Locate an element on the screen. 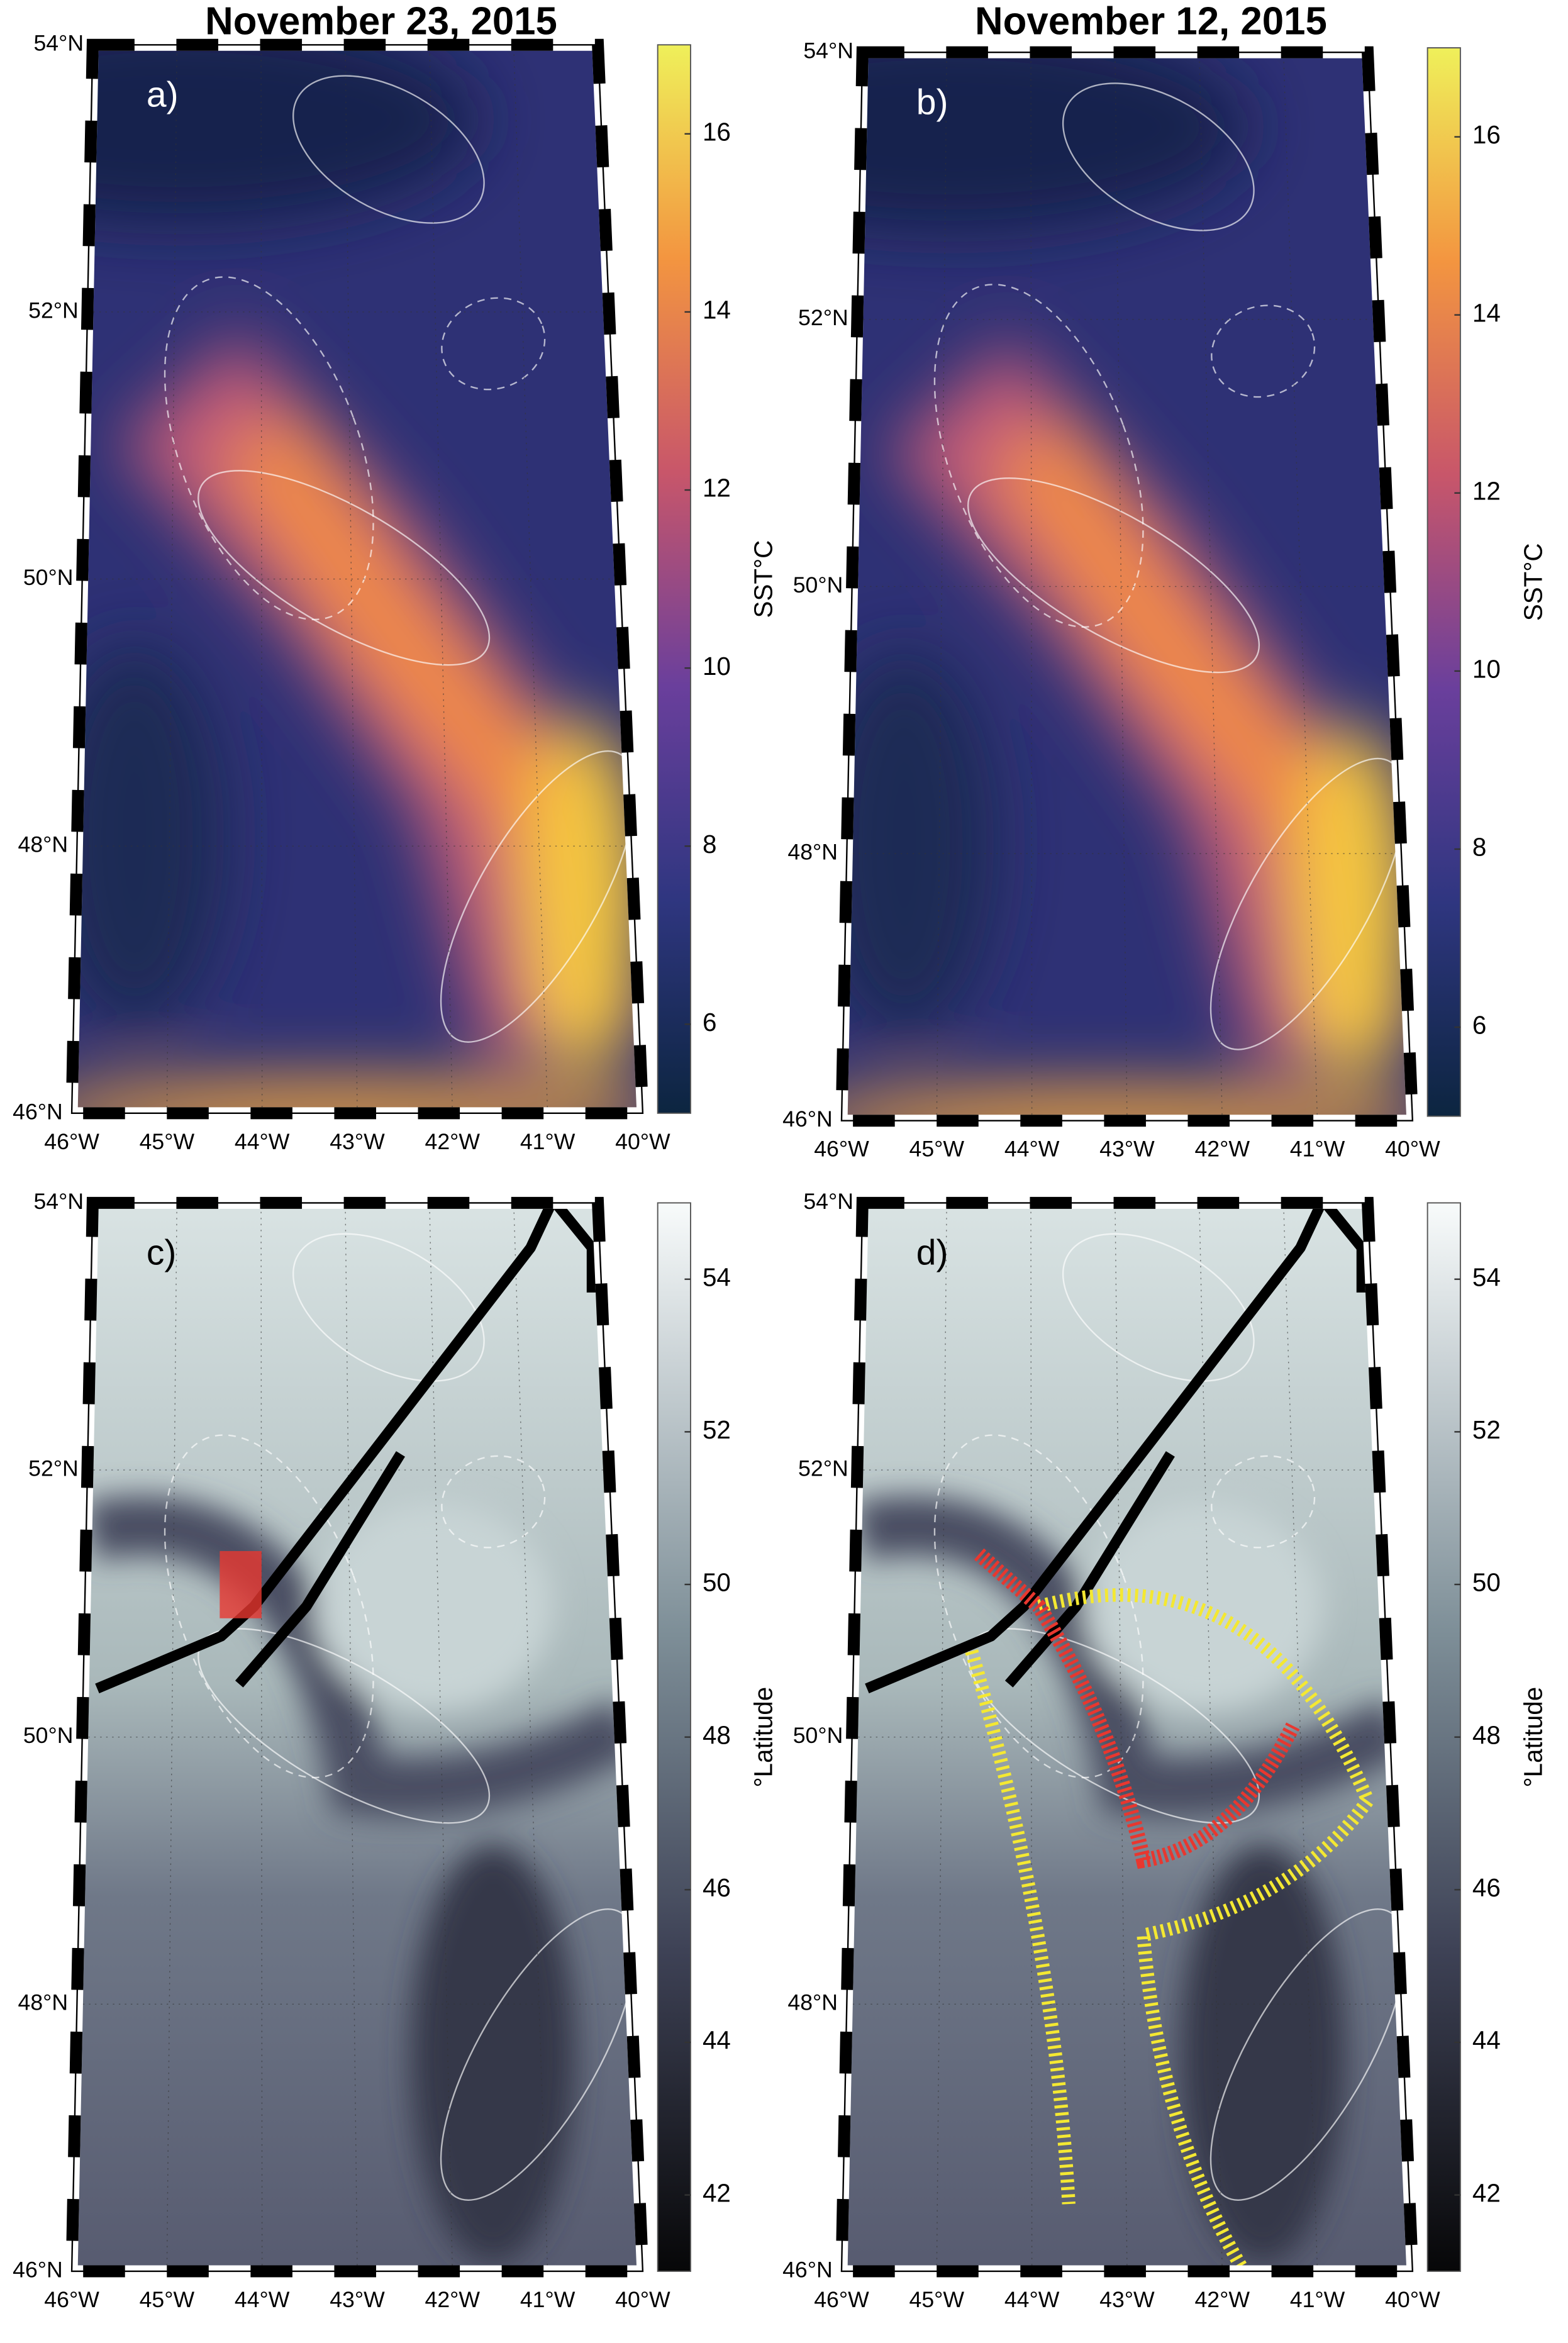 Image resolution: width=1568 pixels, height=2343 pixels. colorbar-tick-label: 48 is located at coordinates (1486, 1734).